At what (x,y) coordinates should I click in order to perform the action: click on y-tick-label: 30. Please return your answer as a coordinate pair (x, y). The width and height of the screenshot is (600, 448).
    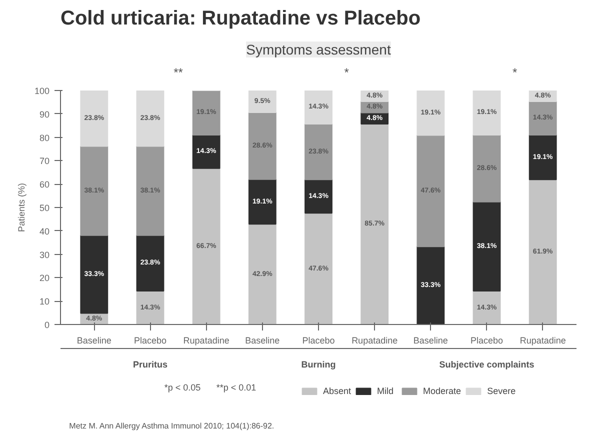
    Looking at the image, I should click on (44, 255).